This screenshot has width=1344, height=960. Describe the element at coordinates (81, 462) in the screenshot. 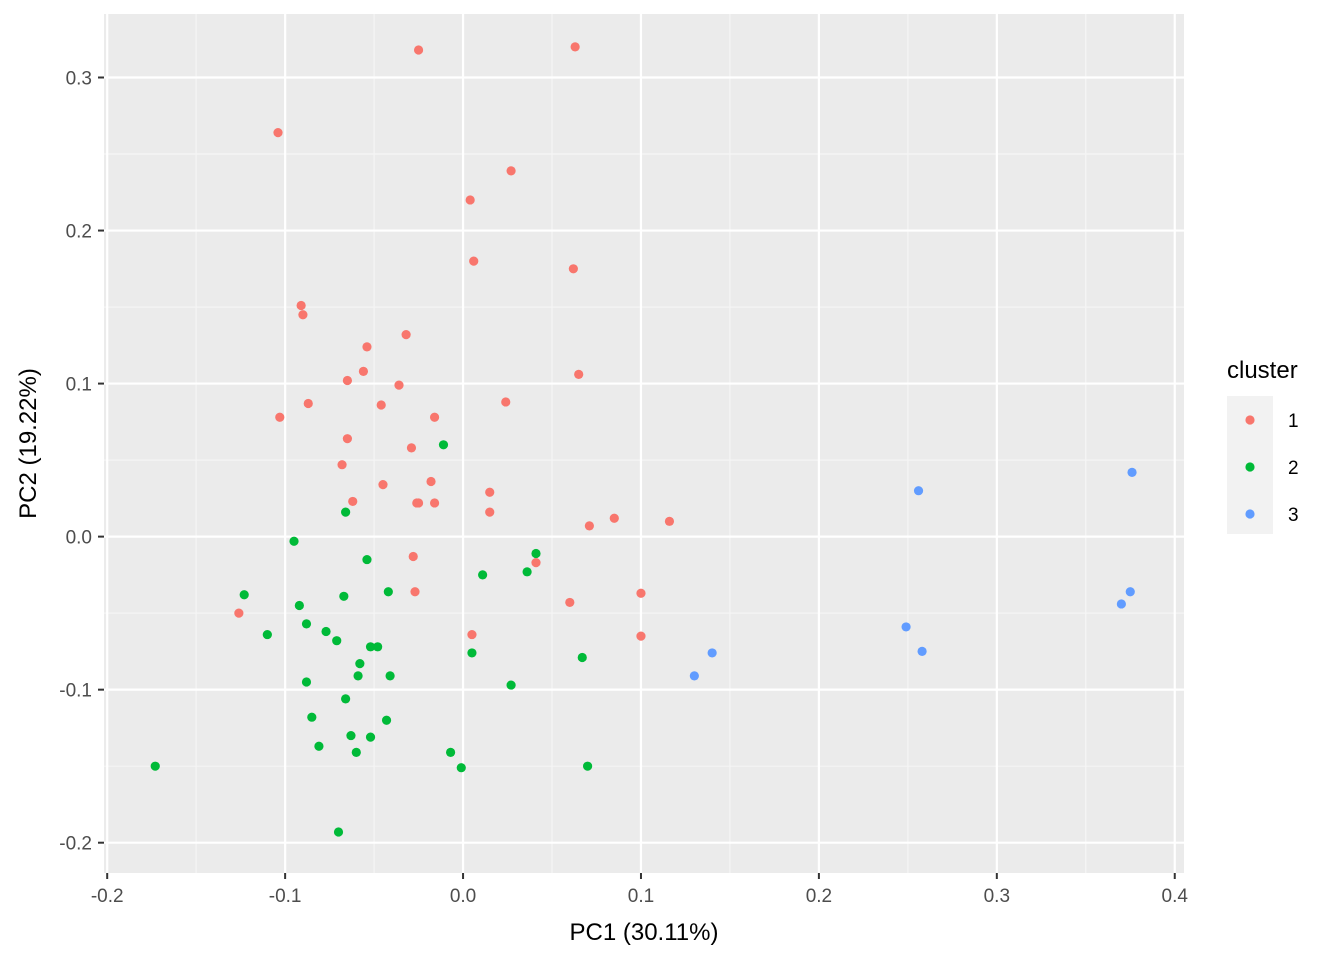

I see `y-axis-ticks: 0.3 0.2 0.1 0.0 -0.1 -0.2` at that location.